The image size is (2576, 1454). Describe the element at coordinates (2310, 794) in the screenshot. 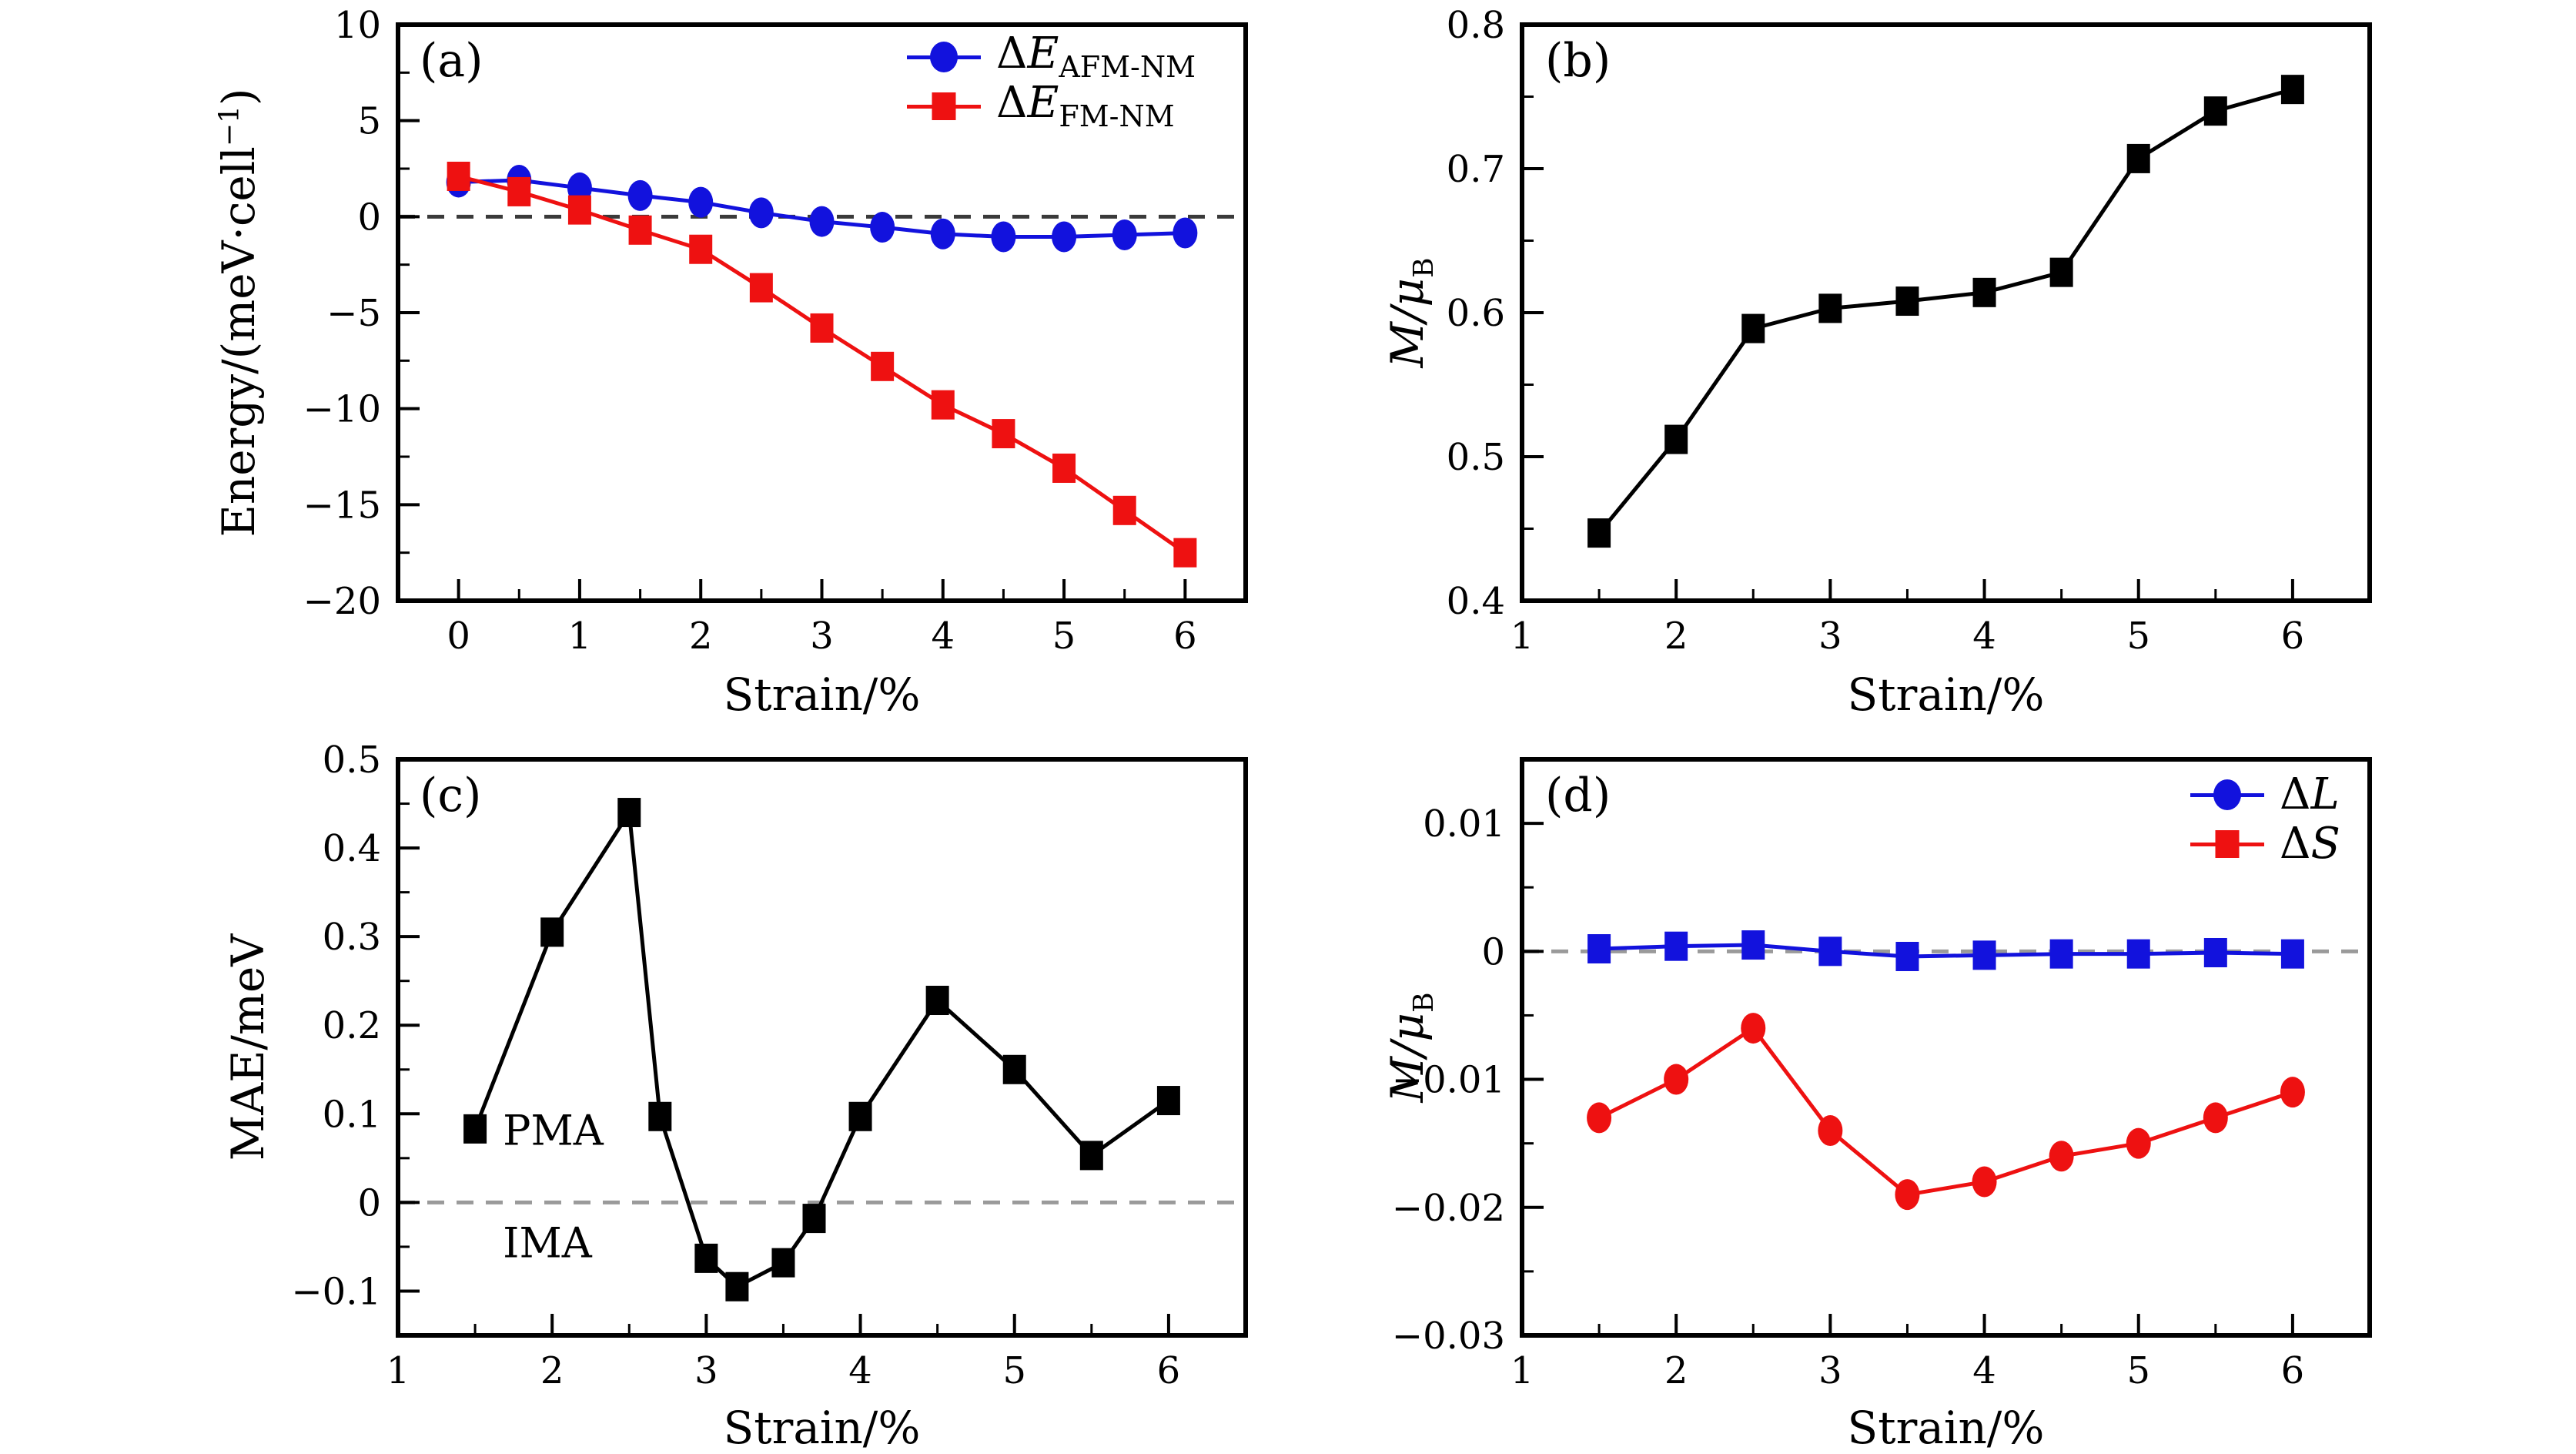

I see `legend-label: ΔL` at that location.